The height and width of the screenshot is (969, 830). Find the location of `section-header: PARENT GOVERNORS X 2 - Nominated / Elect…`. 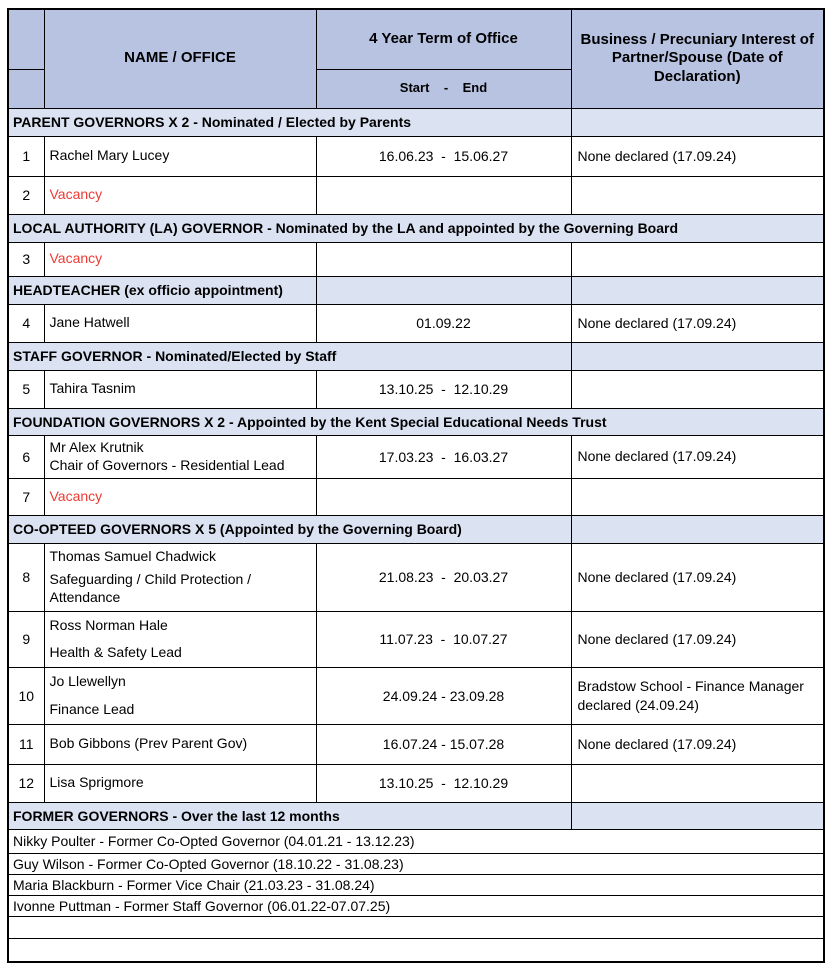

section-header: PARENT GOVERNORS X 2 - Nominated / Elect… is located at coordinates (289, 122).